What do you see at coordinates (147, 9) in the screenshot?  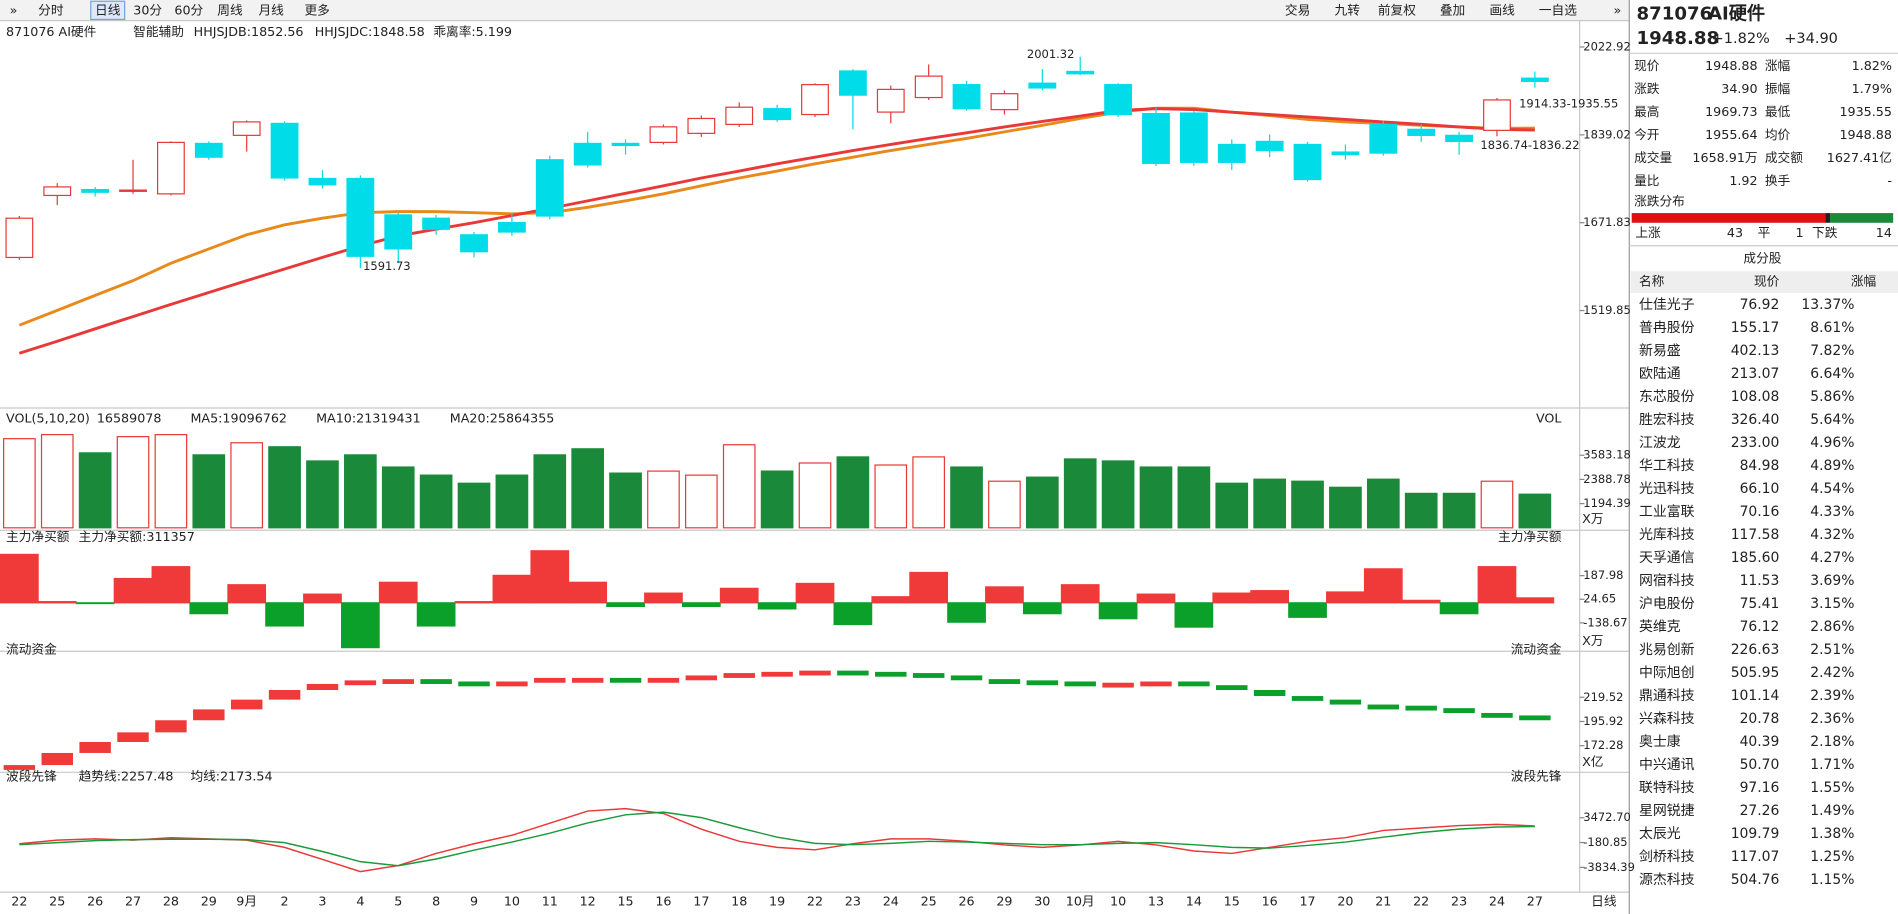 I see `toolbar-tab: 30分` at bounding box center [147, 9].